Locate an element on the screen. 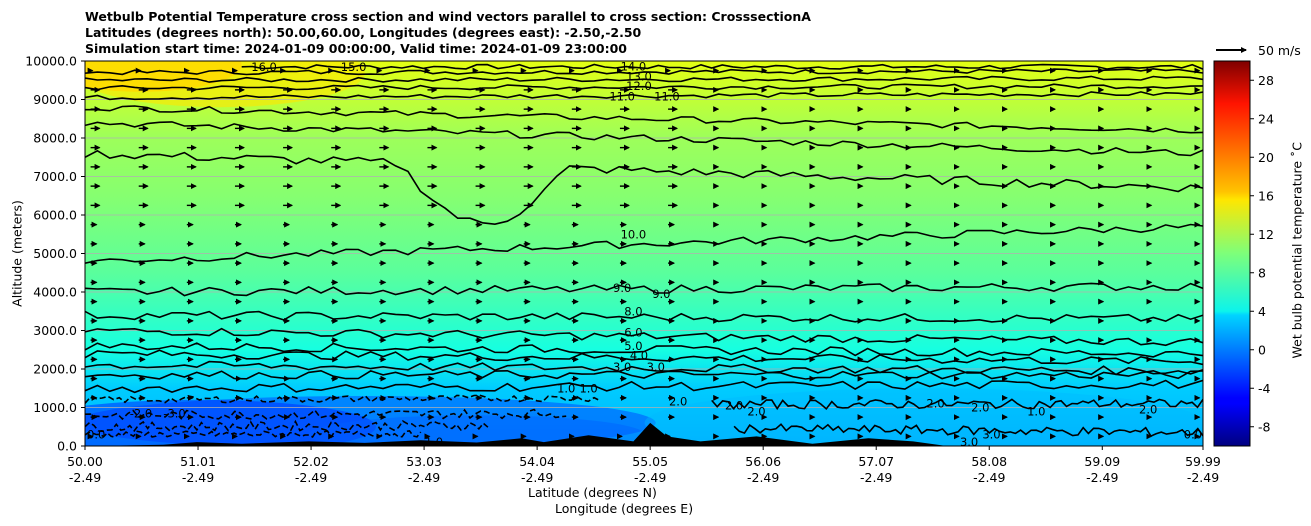 The height and width of the screenshot is (526, 1311). contour-label-12: 5.0 is located at coordinates (633, 346).